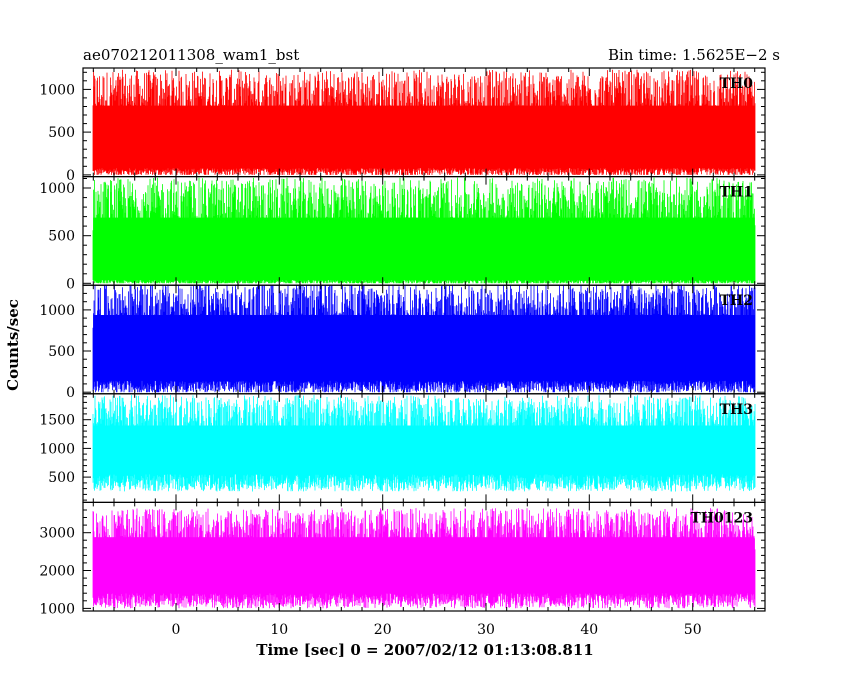  Describe the element at coordinates (424, 450) in the screenshot. I see `series-band-th3` at that location.